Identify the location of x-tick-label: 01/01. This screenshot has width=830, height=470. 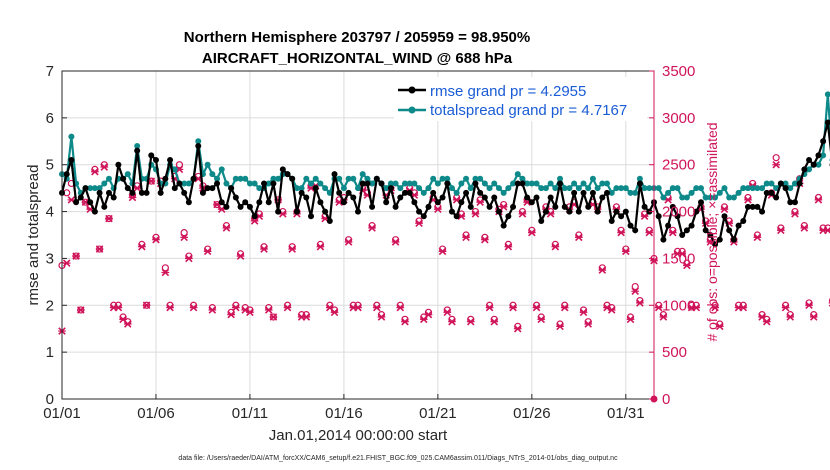
(62, 413).